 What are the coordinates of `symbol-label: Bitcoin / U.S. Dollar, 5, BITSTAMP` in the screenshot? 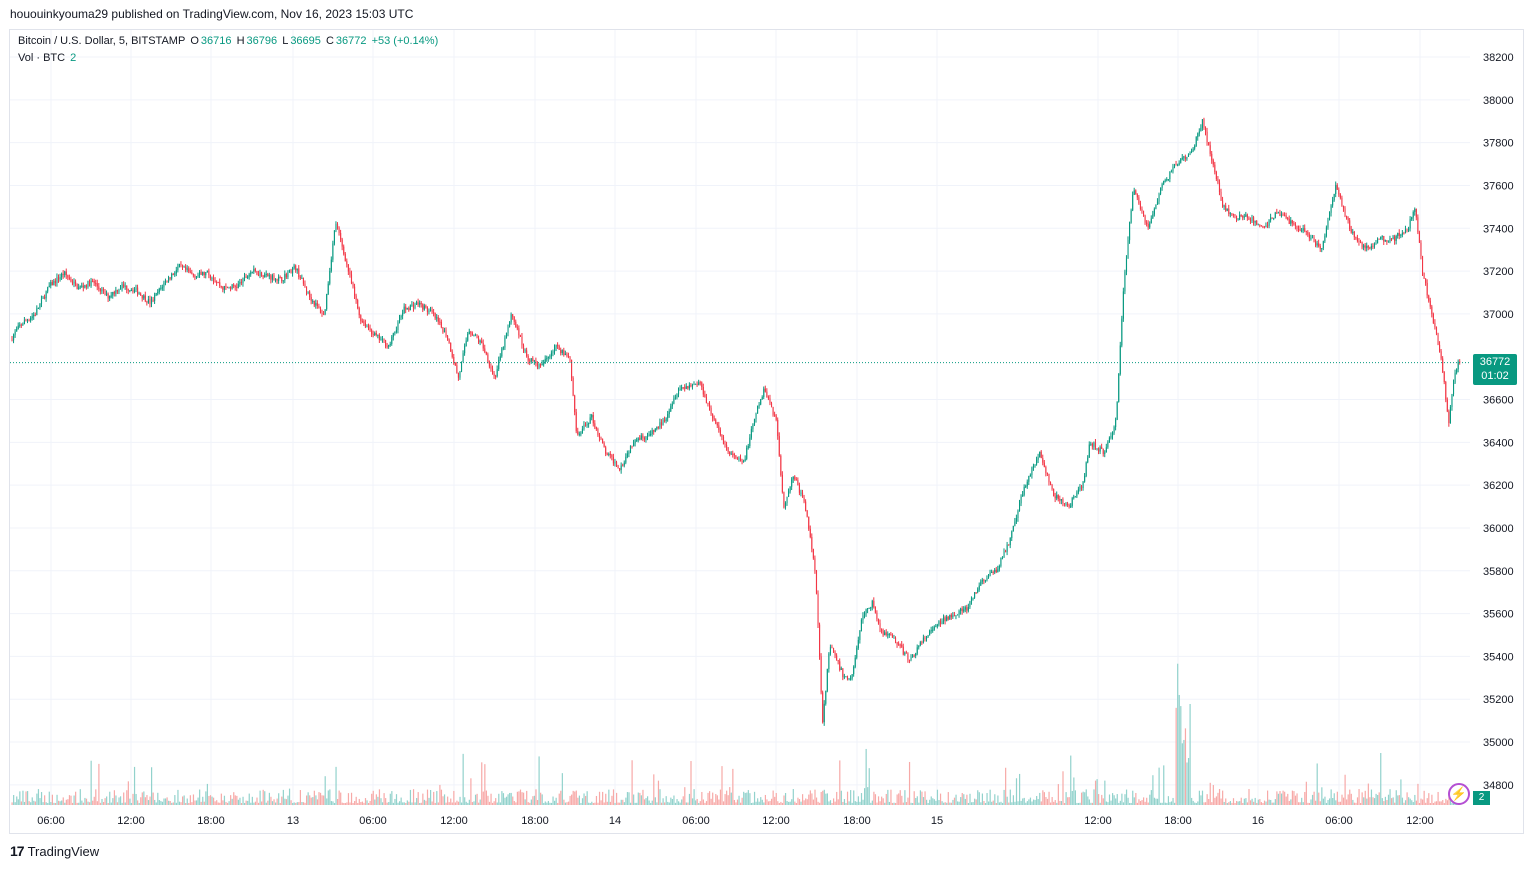 It's located at (102, 41).